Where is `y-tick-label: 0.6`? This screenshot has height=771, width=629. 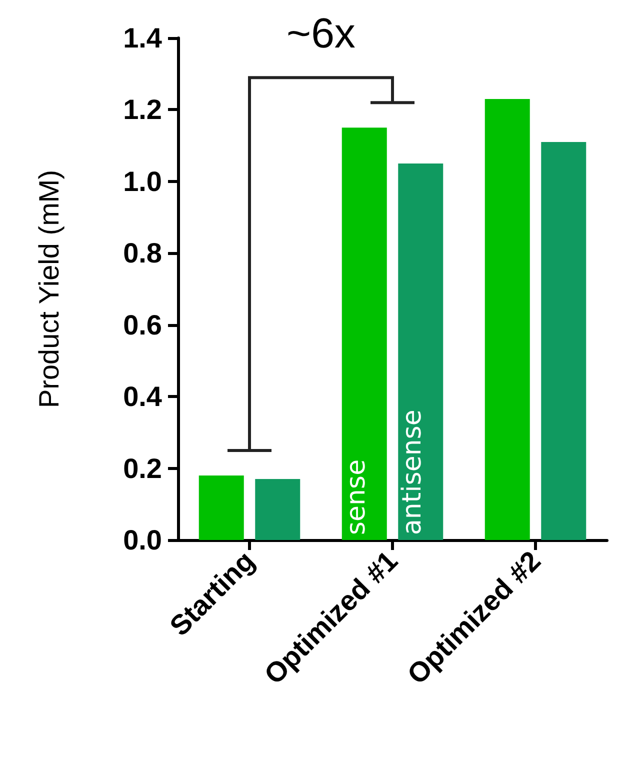
y-tick-label: 0.6 is located at coordinates (142, 324).